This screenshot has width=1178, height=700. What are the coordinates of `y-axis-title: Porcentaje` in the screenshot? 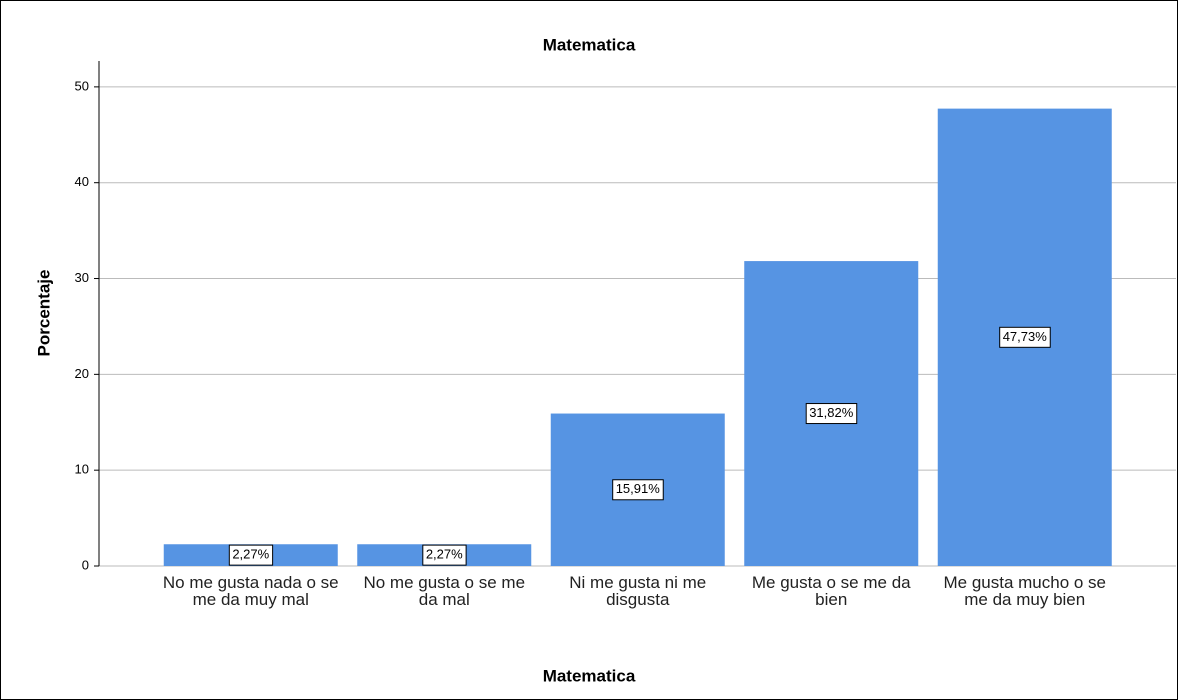 It's located at (43, 313).